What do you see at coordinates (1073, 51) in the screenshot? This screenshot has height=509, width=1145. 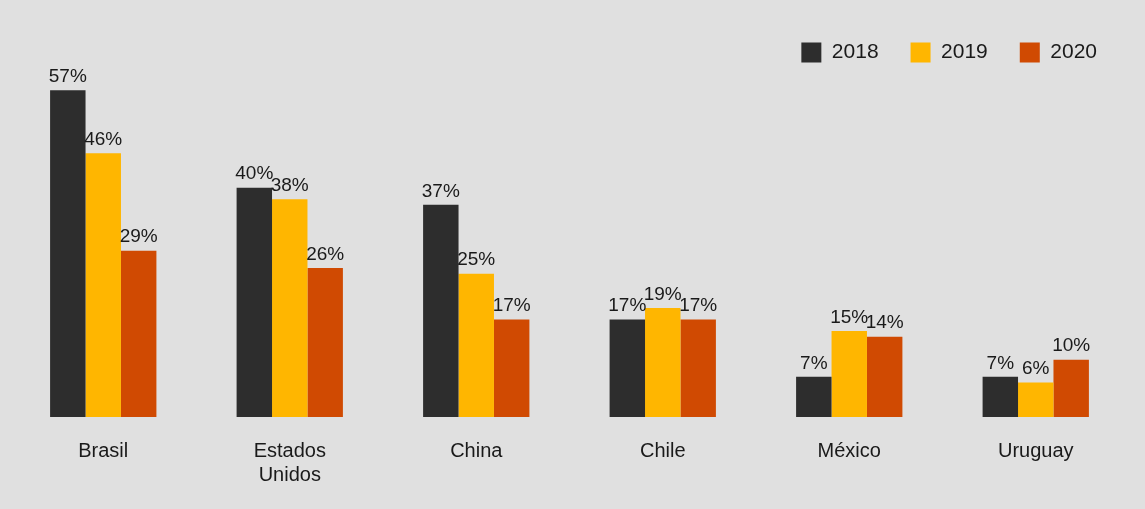 I see `legend-label: 2020` at bounding box center [1073, 51].